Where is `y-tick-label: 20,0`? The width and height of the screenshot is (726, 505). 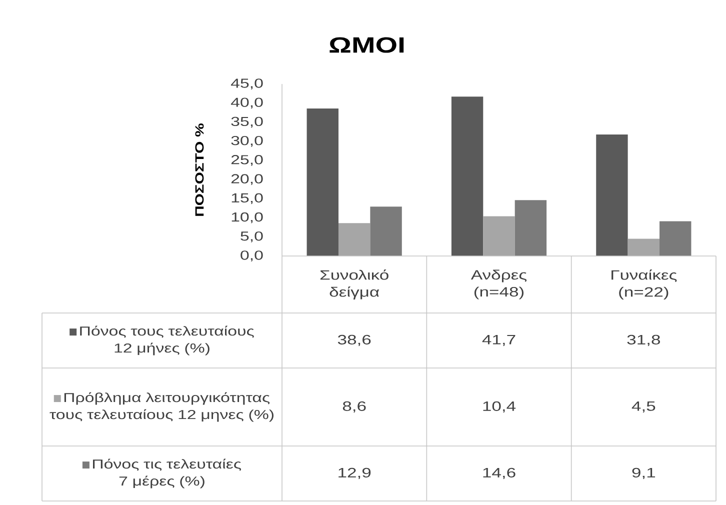
y-tick-label: 20,0 is located at coordinates (247, 179).